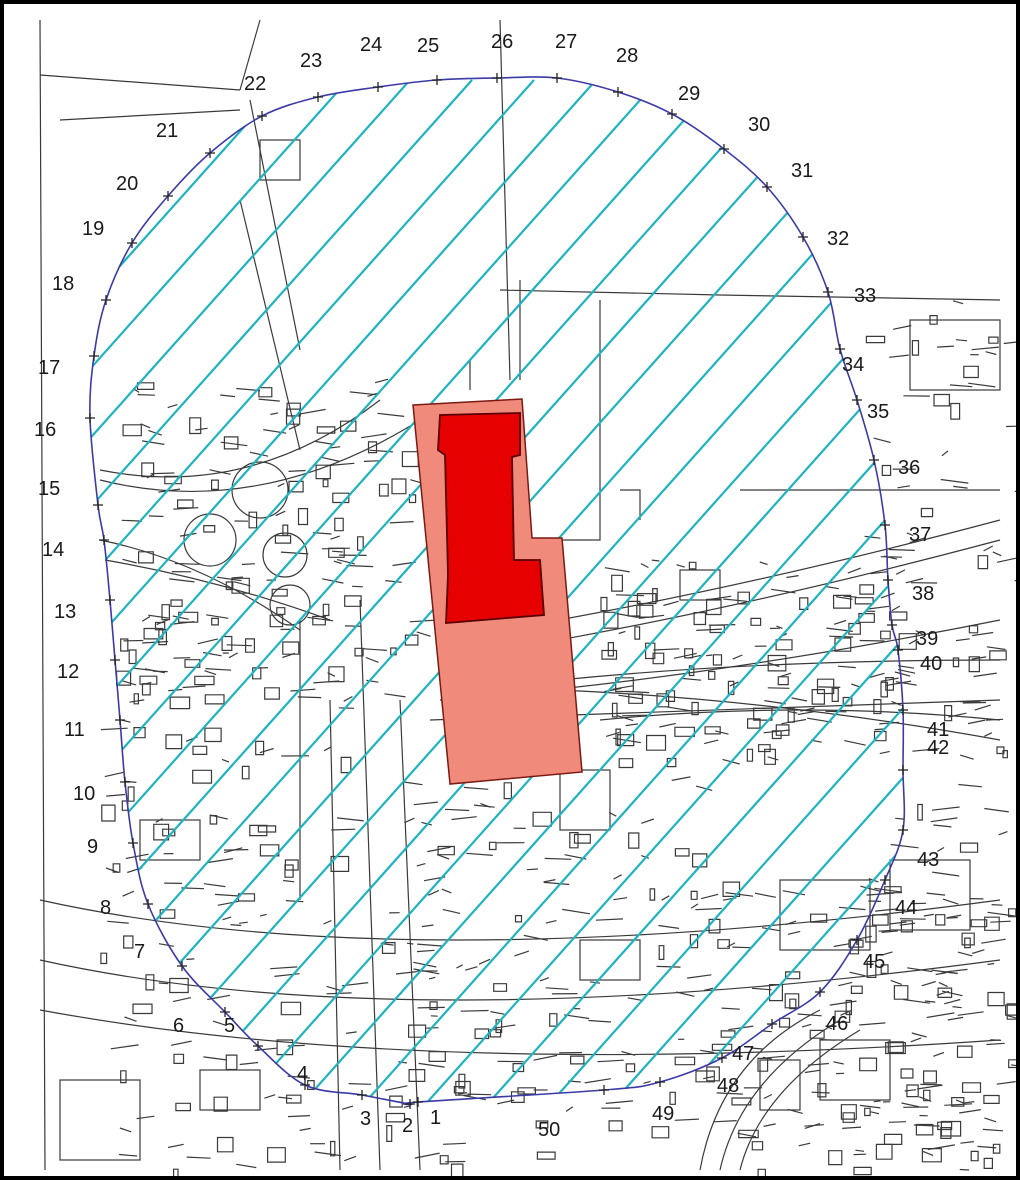 The height and width of the screenshot is (1180, 1020). Describe the element at coordinates (178, 1026) in the screenshot. I see `vertex-label: 6` at that location.